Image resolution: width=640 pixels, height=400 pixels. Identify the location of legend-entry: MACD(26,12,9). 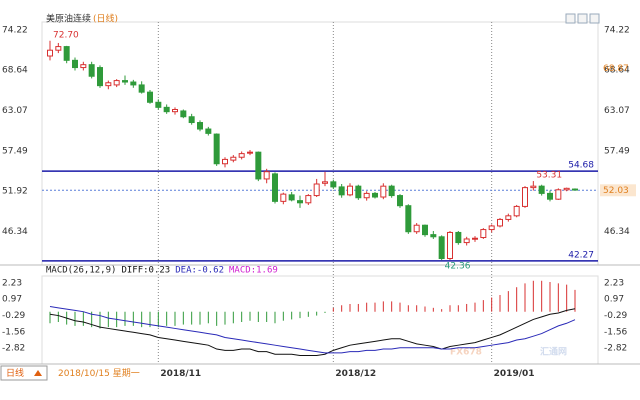
(81, 271).